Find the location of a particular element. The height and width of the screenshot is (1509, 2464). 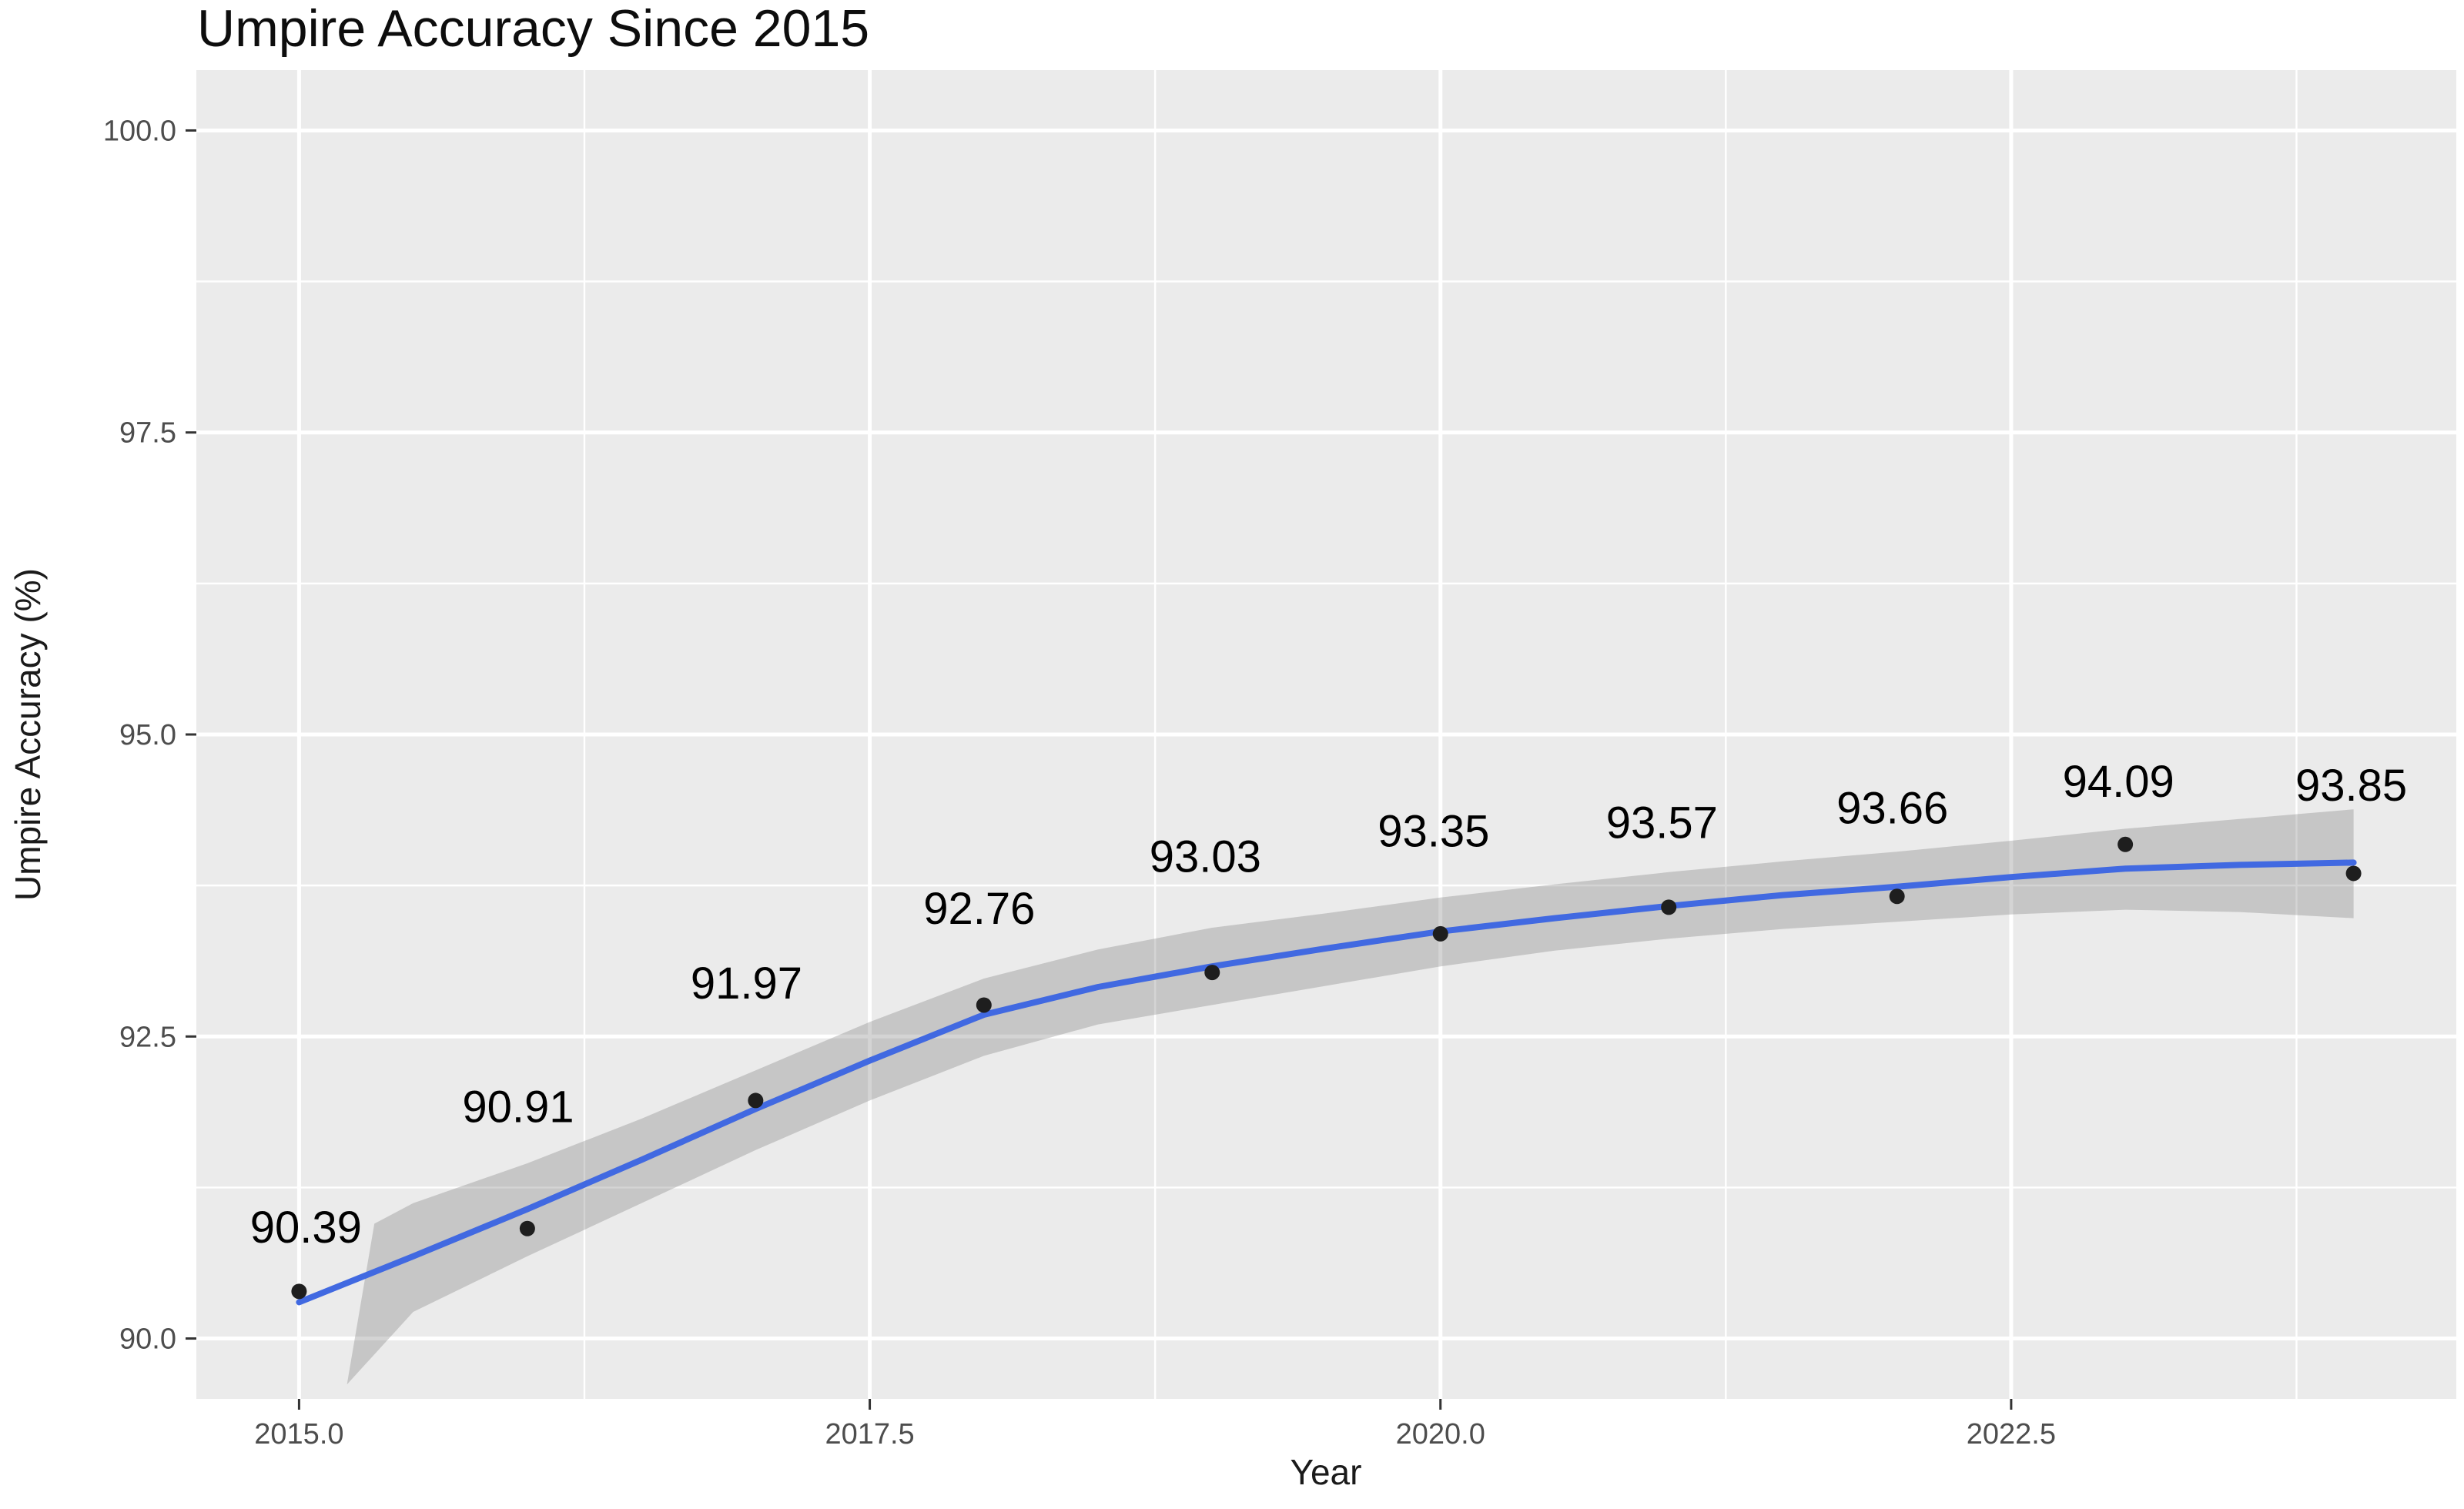

x-axis-title: Year is located at coordinates (1326, 1472).